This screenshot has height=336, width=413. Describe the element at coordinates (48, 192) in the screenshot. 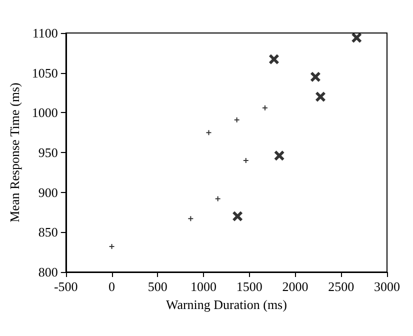

I see `y-tick-label: 900` at that location.